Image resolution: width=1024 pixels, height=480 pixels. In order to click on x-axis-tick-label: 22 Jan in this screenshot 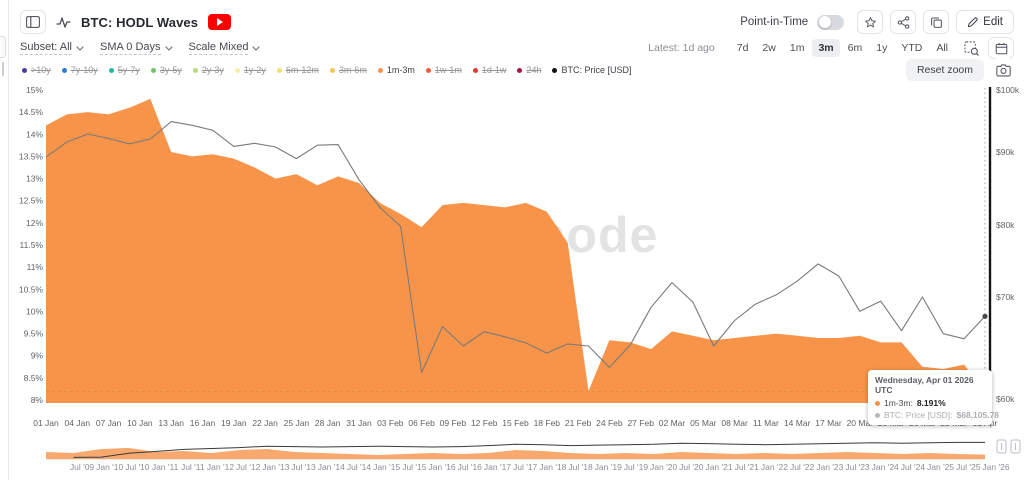, I will do `click(265, 423)`.